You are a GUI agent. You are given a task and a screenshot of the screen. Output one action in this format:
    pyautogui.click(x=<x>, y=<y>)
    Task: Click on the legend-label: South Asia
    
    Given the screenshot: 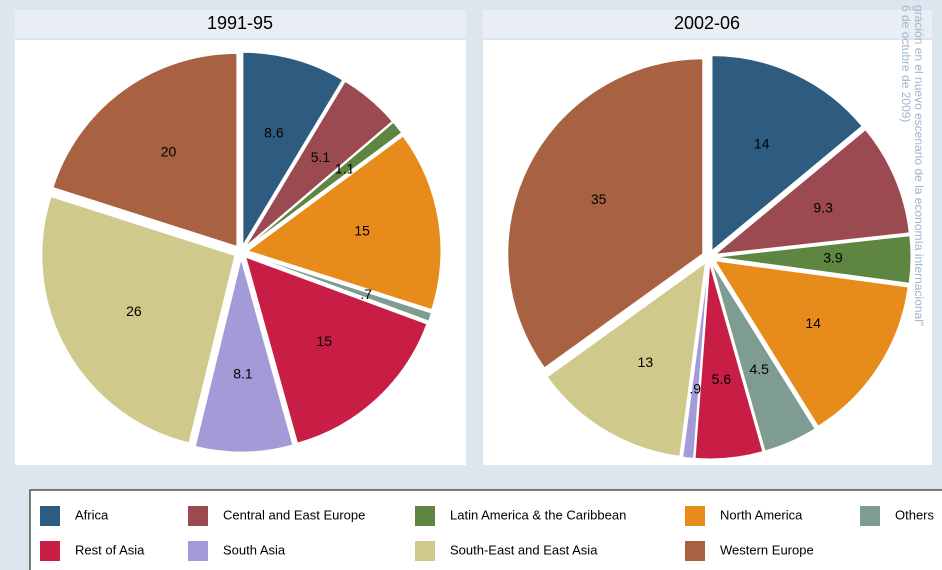 What is the action you would take?
    pyautogui.click(x=254, y=549)
    